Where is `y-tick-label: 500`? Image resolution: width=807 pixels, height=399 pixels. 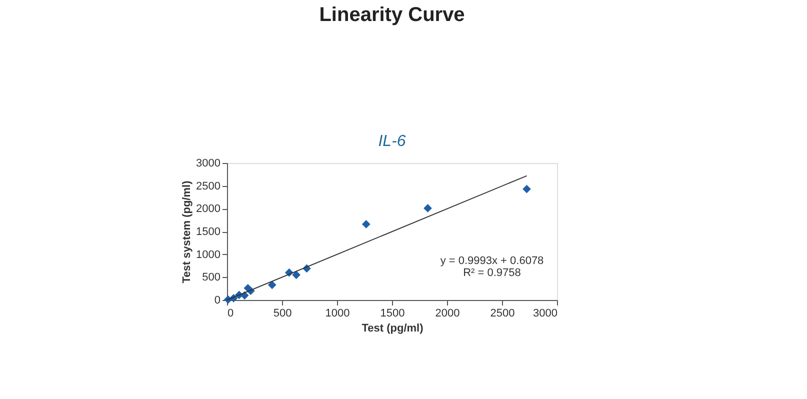
y-tick-label: 500 is located at coordinates (211, 278).